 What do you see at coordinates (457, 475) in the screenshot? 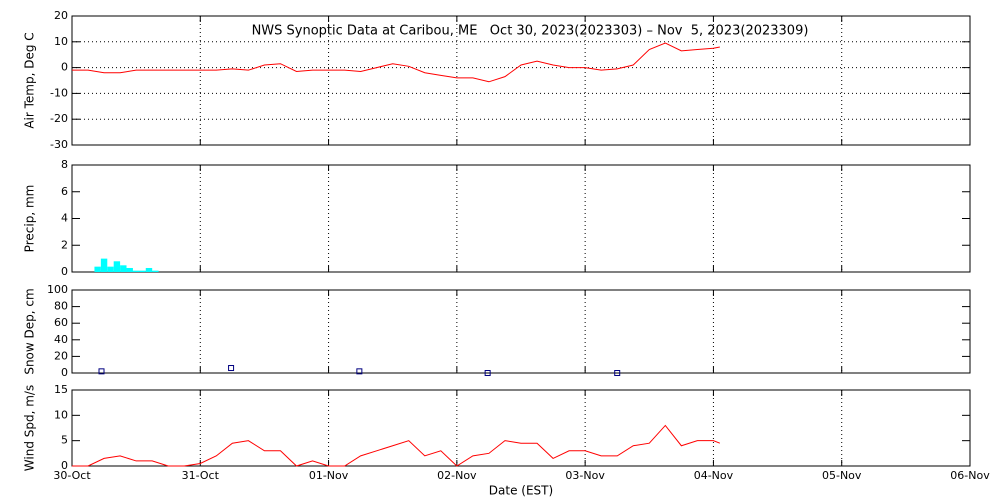
I see `x-tick-label: 02-Nov` at bounding box center [457, 475].